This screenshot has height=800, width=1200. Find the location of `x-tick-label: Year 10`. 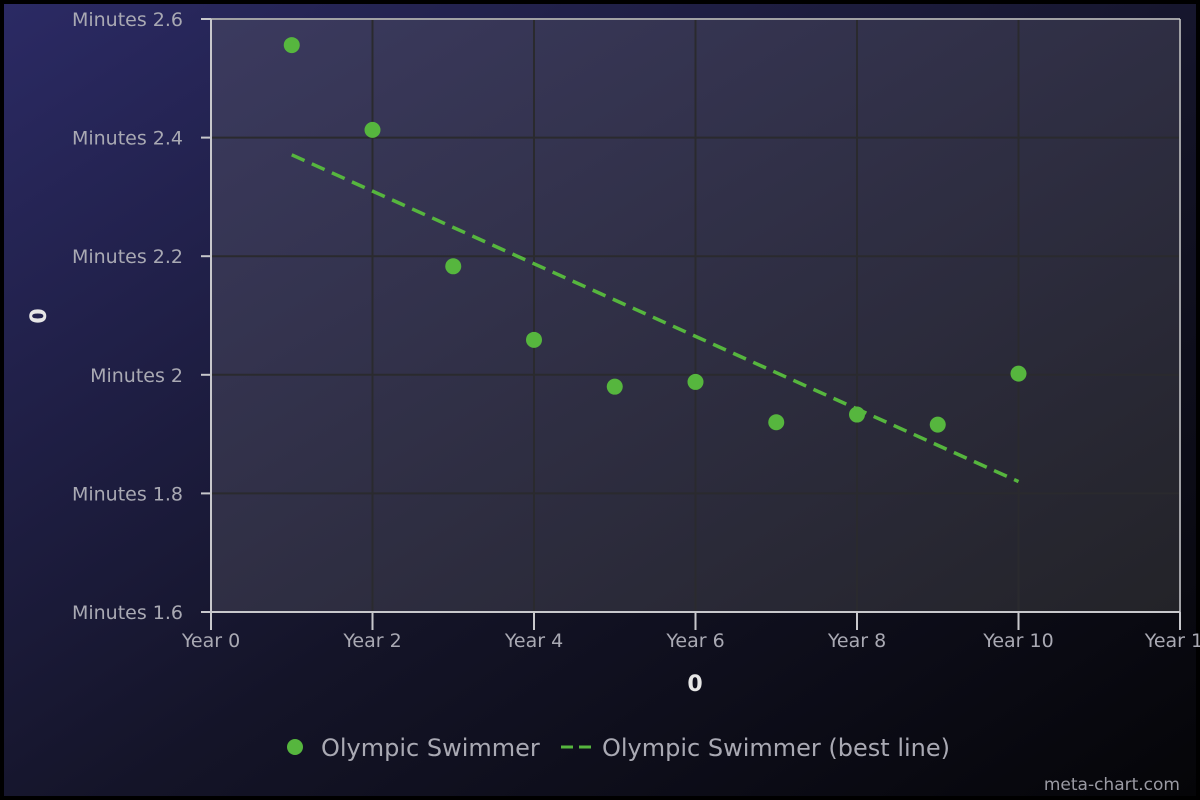

x-tick-label: Year 10 is located at coordinates (1017, 641).